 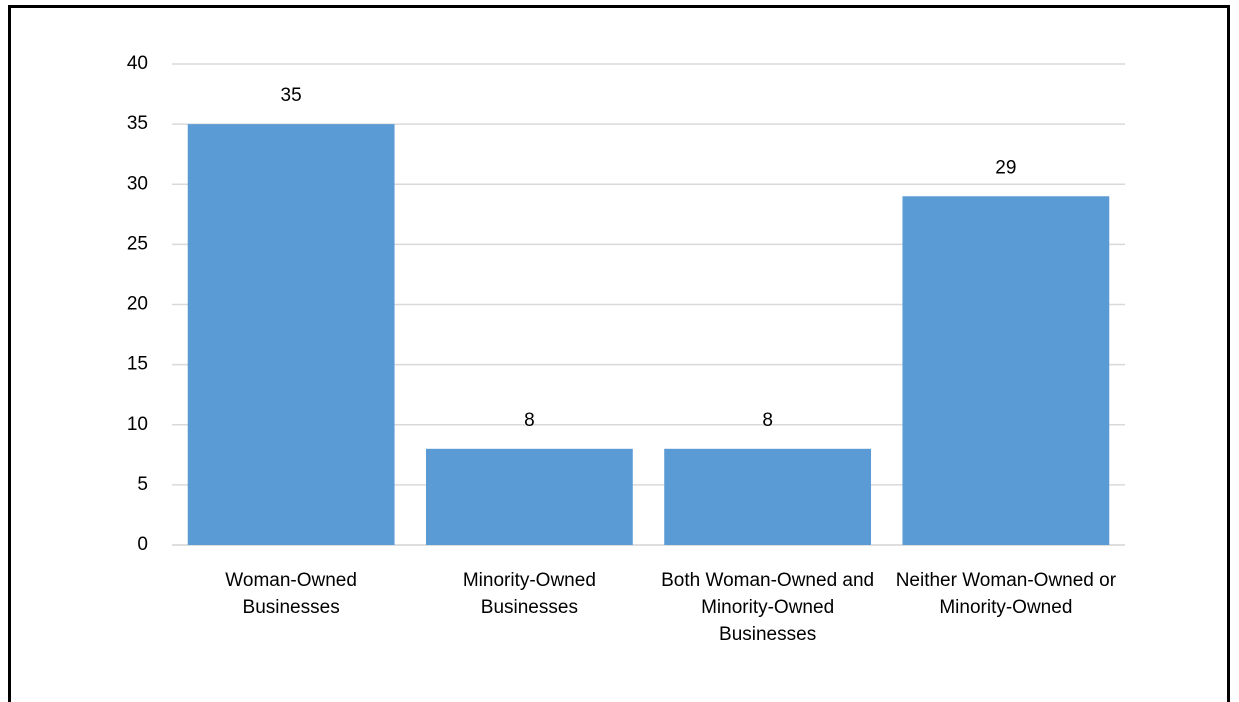 I want to click on y-tick-label: 25, so click(x=137, y=243).